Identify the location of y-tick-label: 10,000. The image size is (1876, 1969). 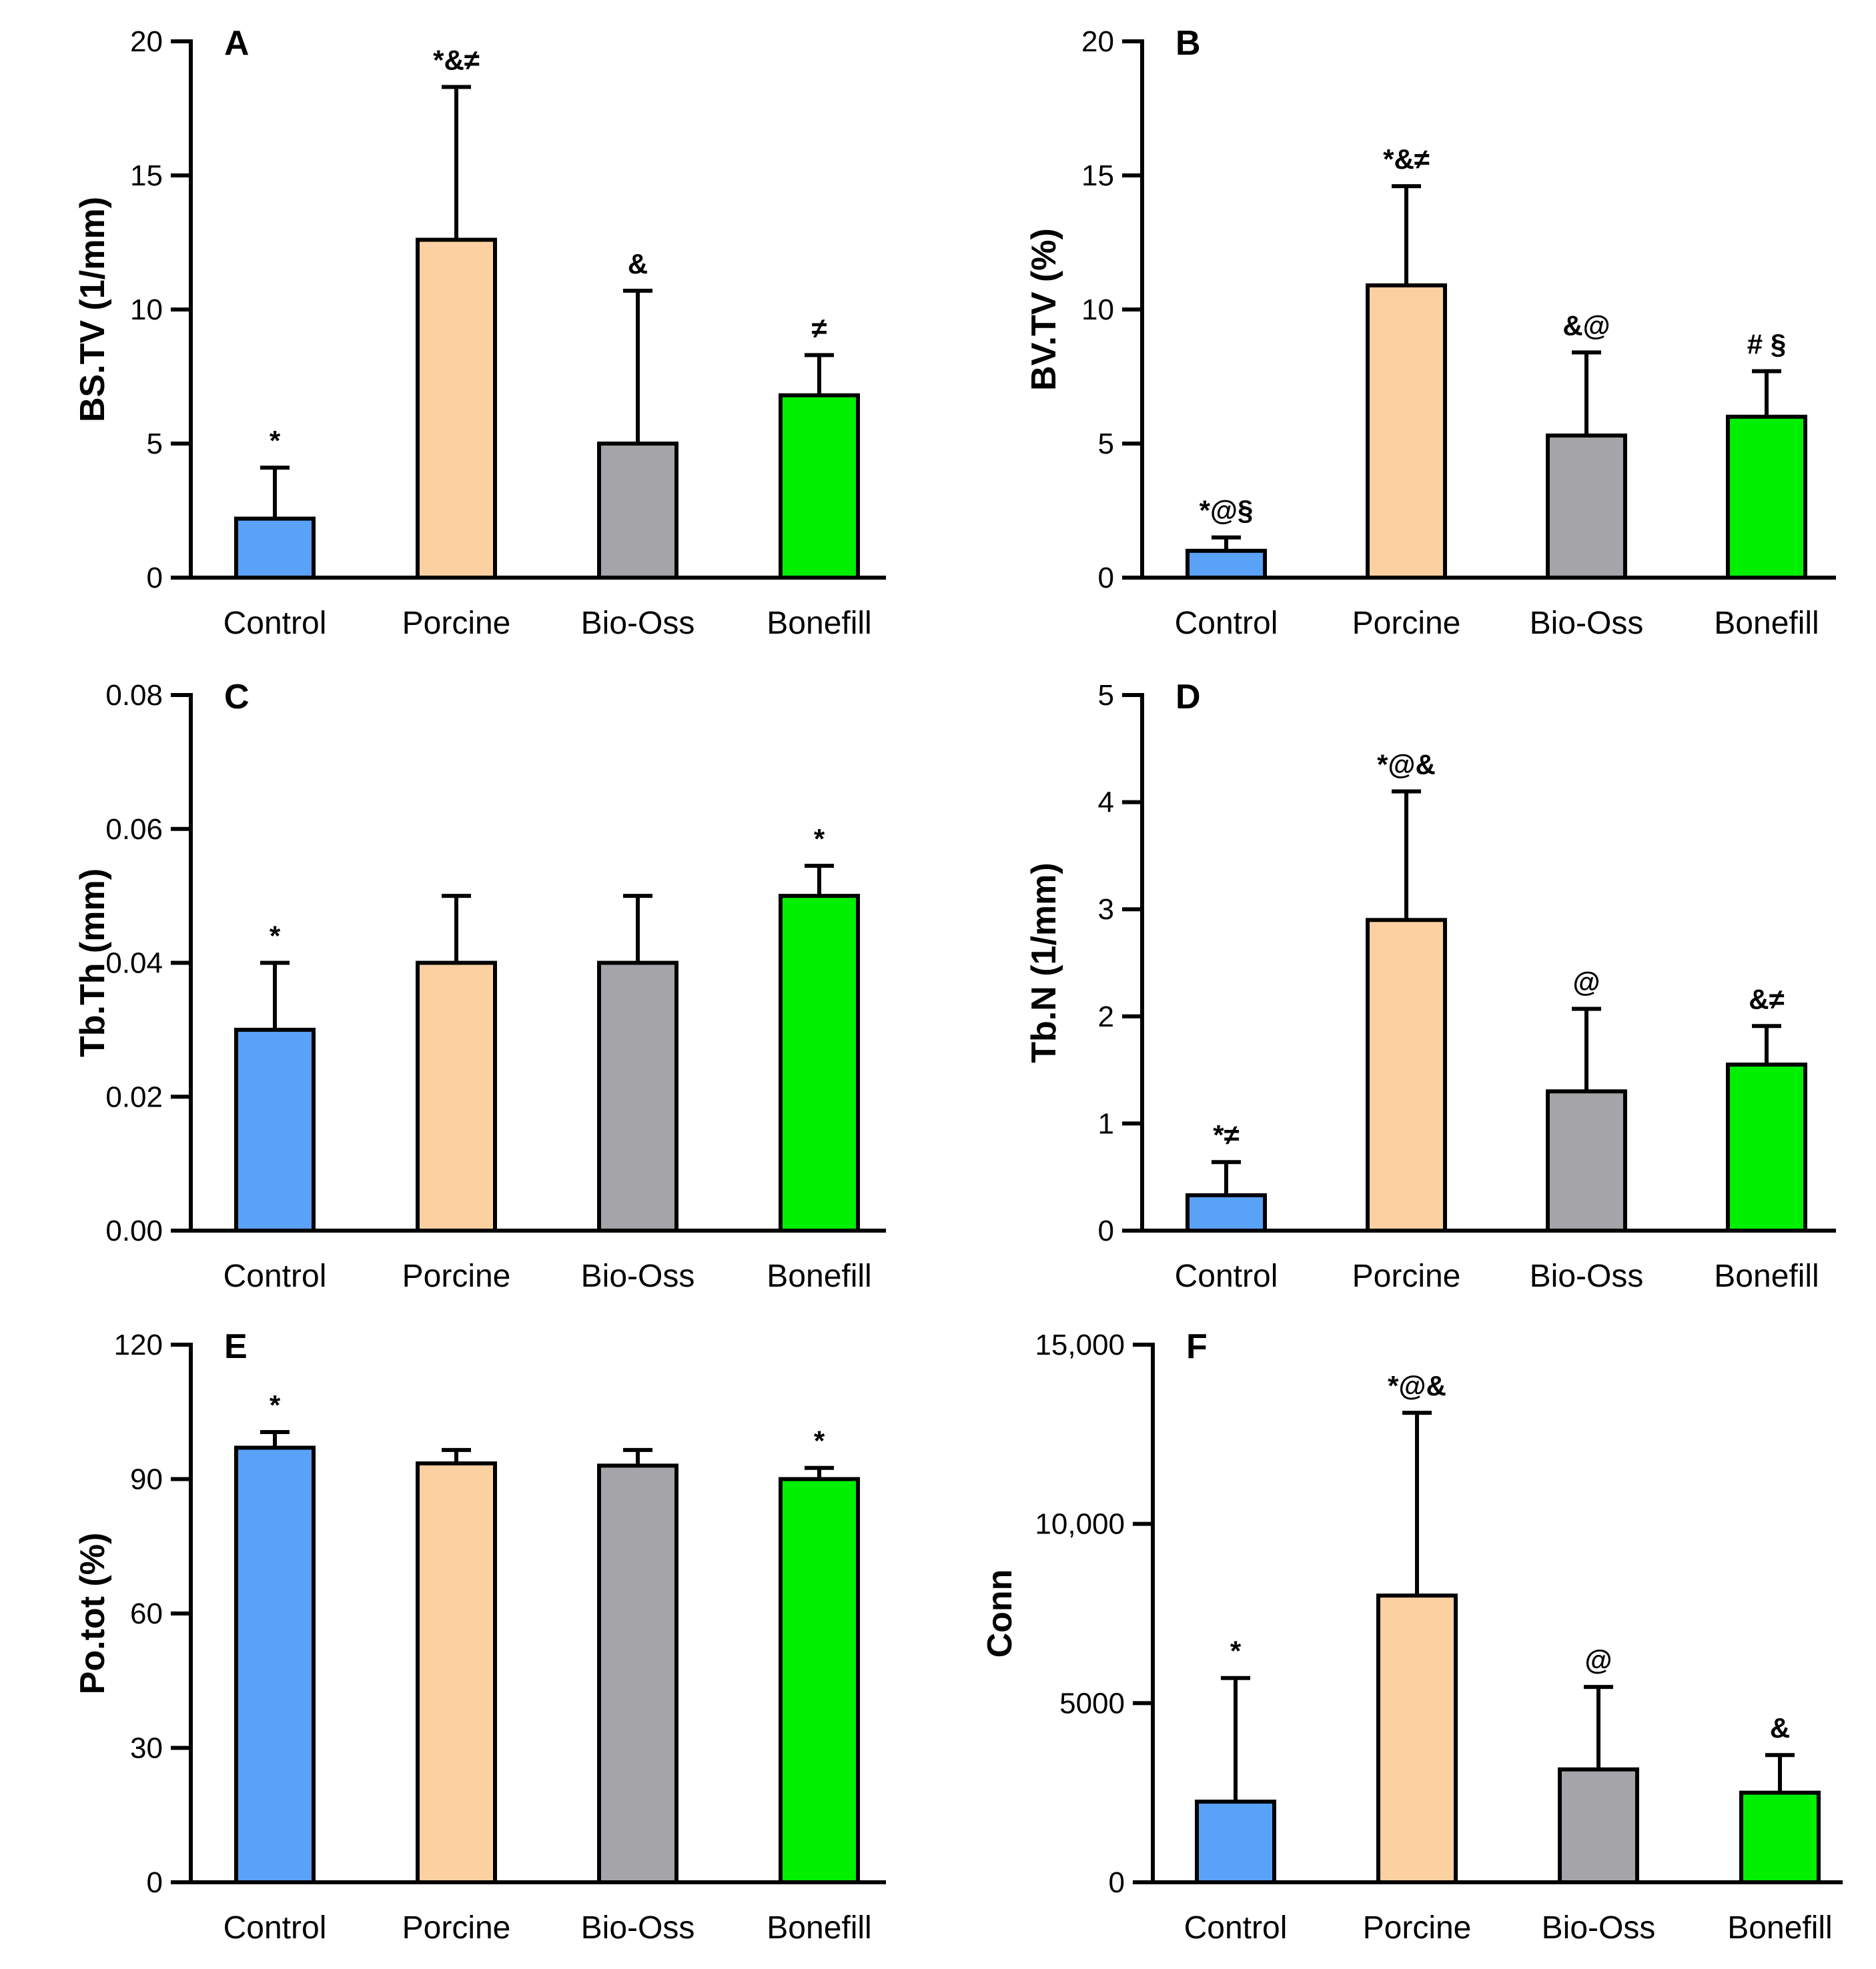
(1080, 1524).